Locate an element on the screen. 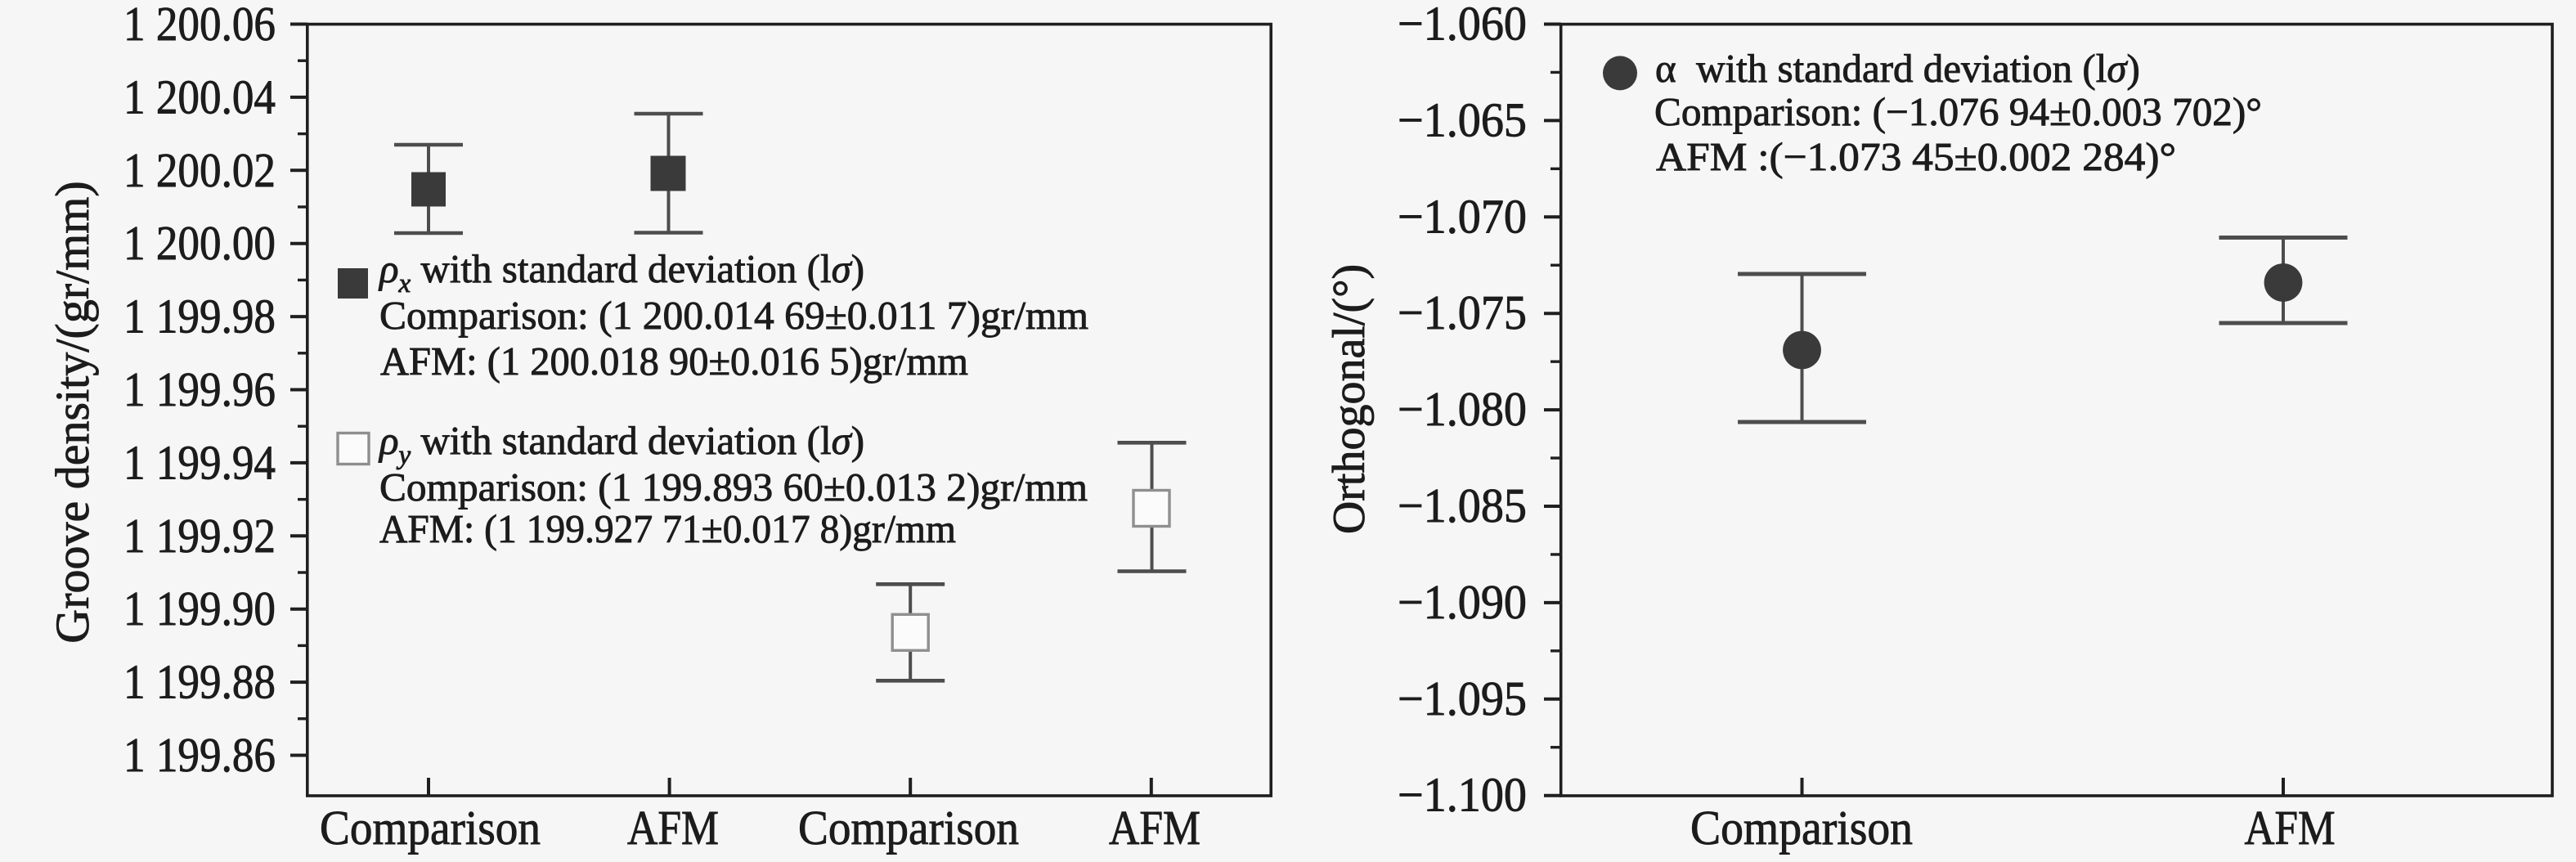 Image resolution: width=2576 pixels, height=862 pixels. svg-text: −1.075 is located at coordinates (1462, 312).